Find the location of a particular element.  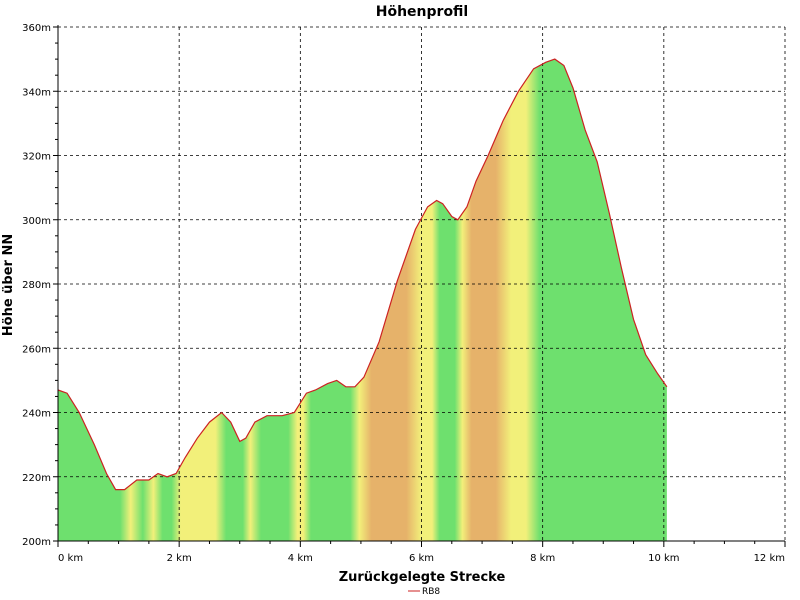

legend-label: RB8 is located at coordinates (431, 592).